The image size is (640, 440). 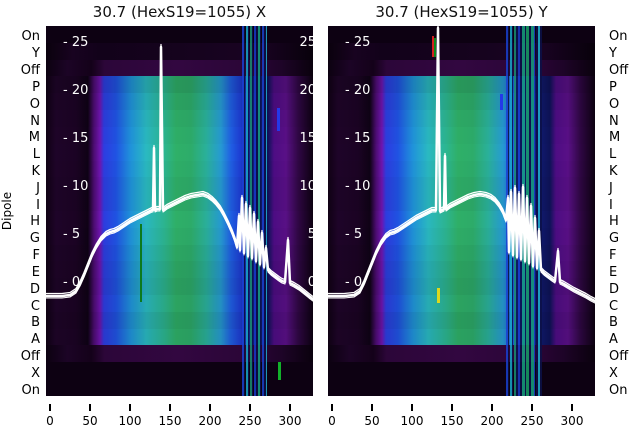 I want to click on inner-ytick-label-right: 10, so click(x=306, y=186).